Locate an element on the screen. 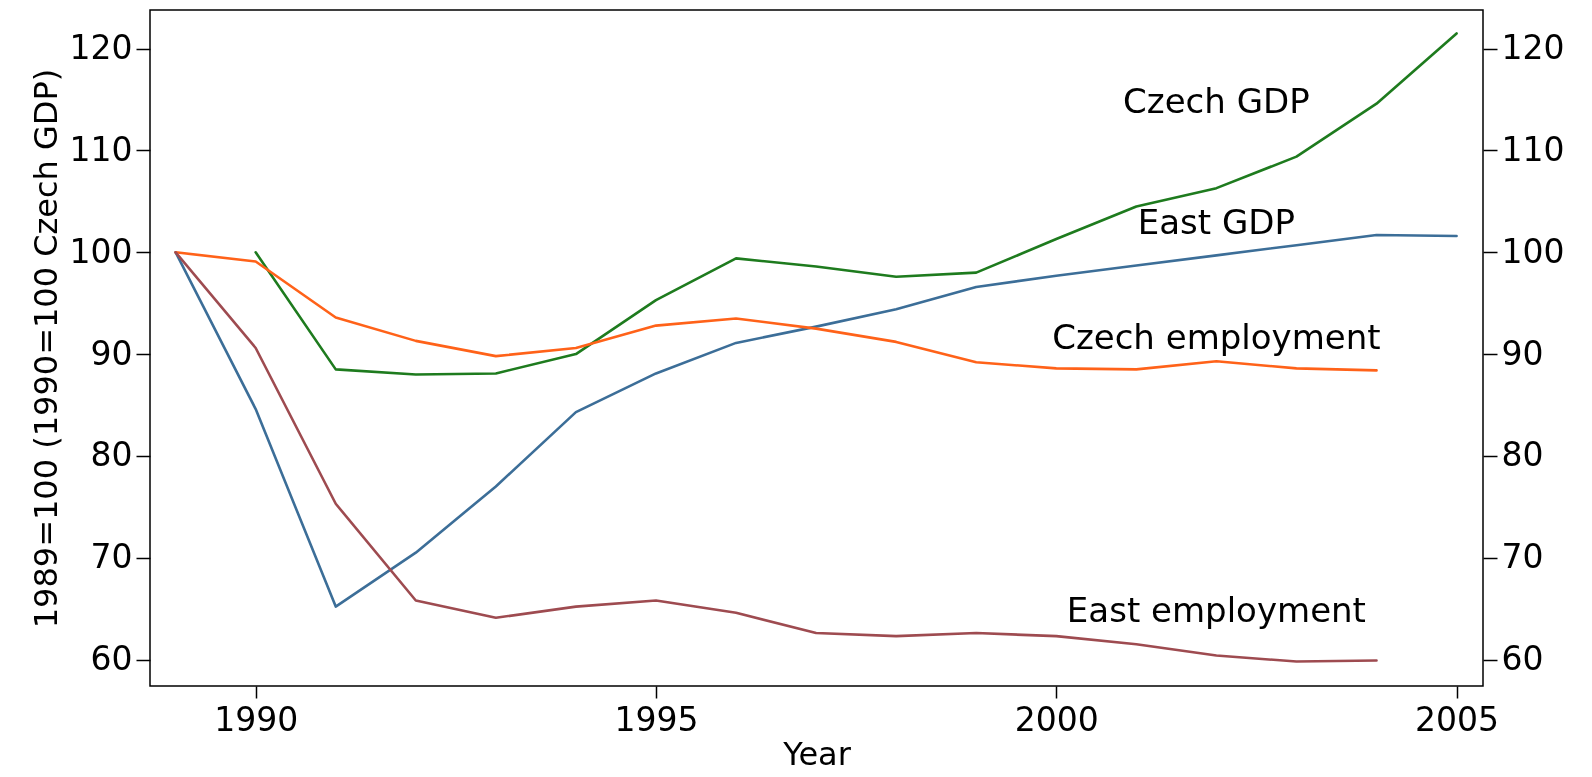  y-tick-label: 120 is located at coordinates (101, 48).